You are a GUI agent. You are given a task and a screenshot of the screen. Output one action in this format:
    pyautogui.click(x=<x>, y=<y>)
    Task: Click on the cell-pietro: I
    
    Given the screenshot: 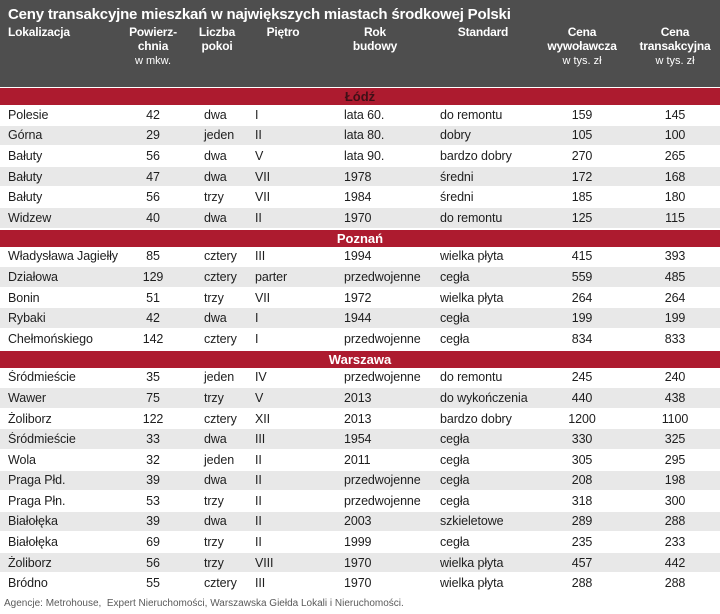 What is the action you would take?
    pyautogui.click(x=257, y=338)
    